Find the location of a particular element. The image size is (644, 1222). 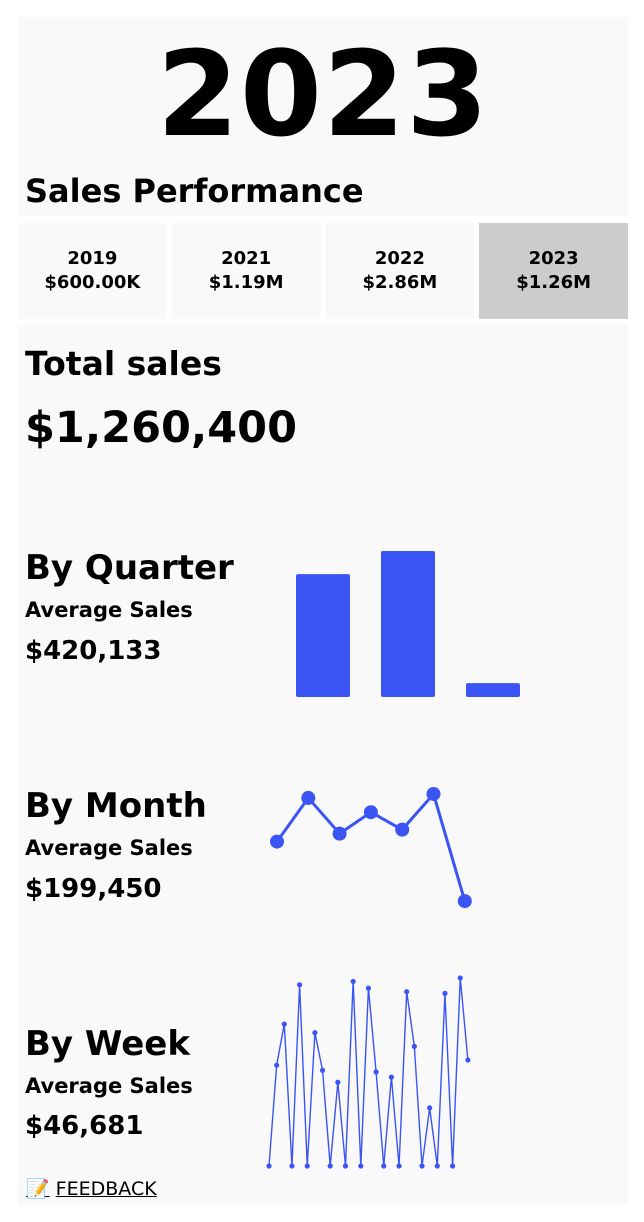

tab-amount: $1.19M is located at coordinates (246, 282).